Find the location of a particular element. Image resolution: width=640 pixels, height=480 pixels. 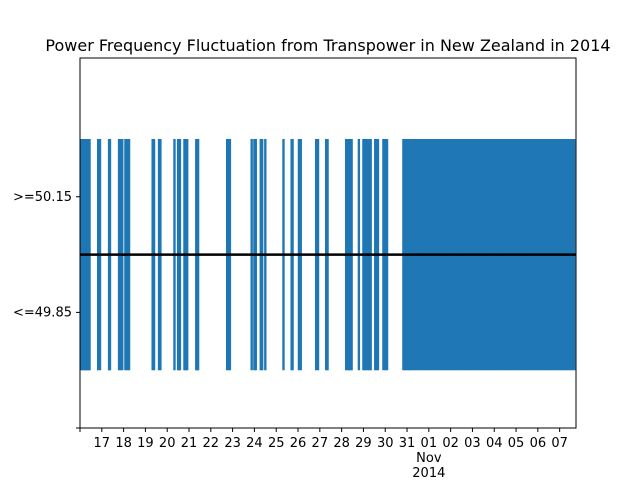

x-tick-label-19: 04 is located at coordinates (494, 443).